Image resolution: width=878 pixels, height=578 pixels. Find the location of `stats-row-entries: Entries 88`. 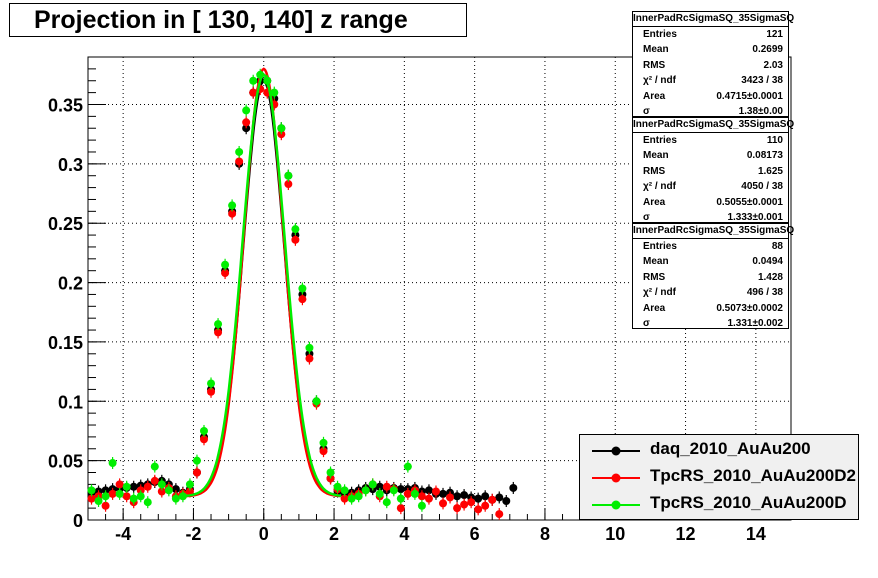

stats-row-entries: Entries 88 is located at coordinates (710, 246).